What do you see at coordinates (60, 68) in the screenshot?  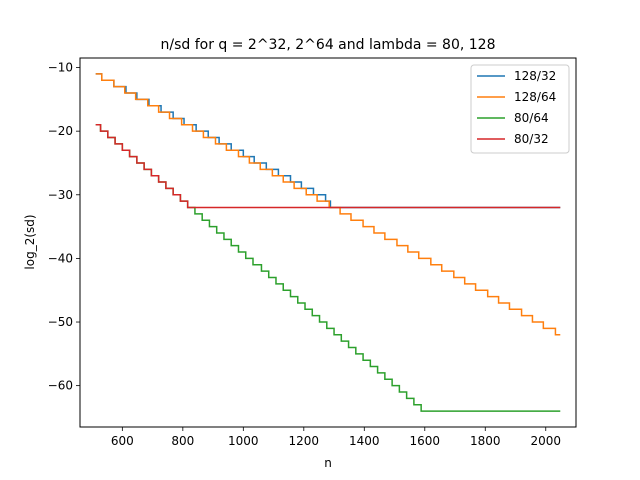 I see `y-tick-label: −10` at bounding box center [60, 68].